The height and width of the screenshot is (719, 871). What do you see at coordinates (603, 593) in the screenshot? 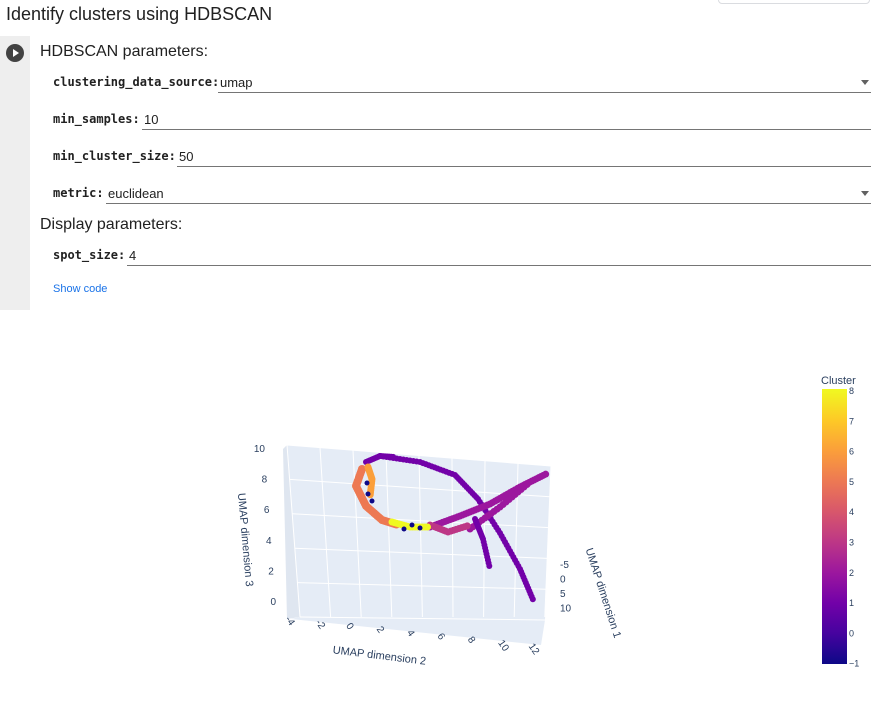
I see `z-axis-title: UMAP dimension 1` at bounding box center [603, 593].